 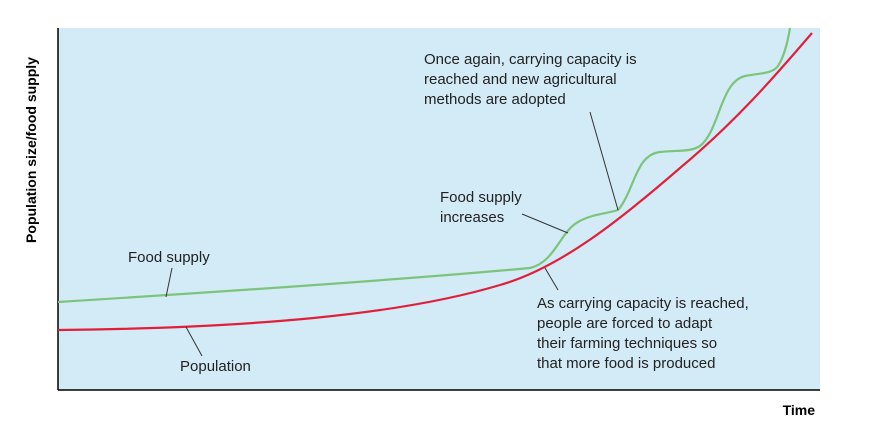 What do you see at coordinates (31, 150) in the screenshot?
I see `y-axis-label: Population size/food supply` at bounding box center [31, 150].